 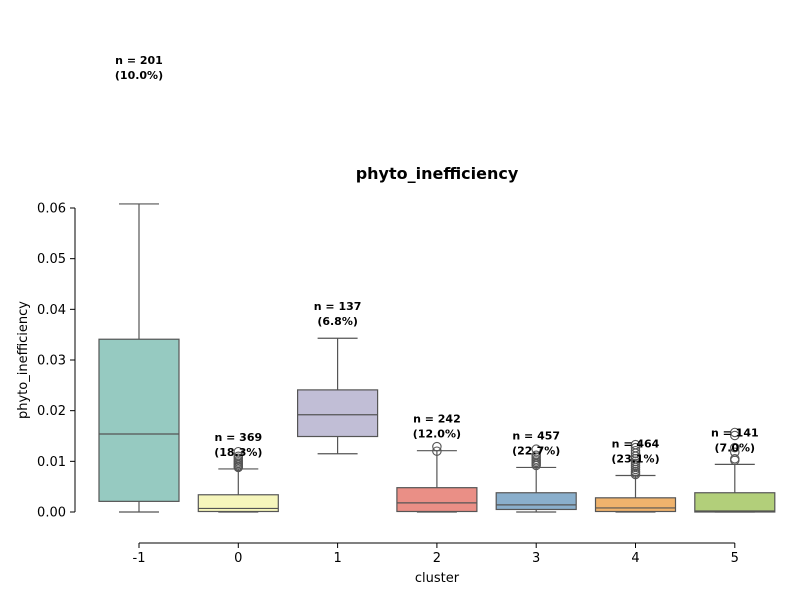 What do you see at coordinates (51, 310) in the screenshot?
I see `y-tick-label: 0.04` at bounding box center [51, 310].